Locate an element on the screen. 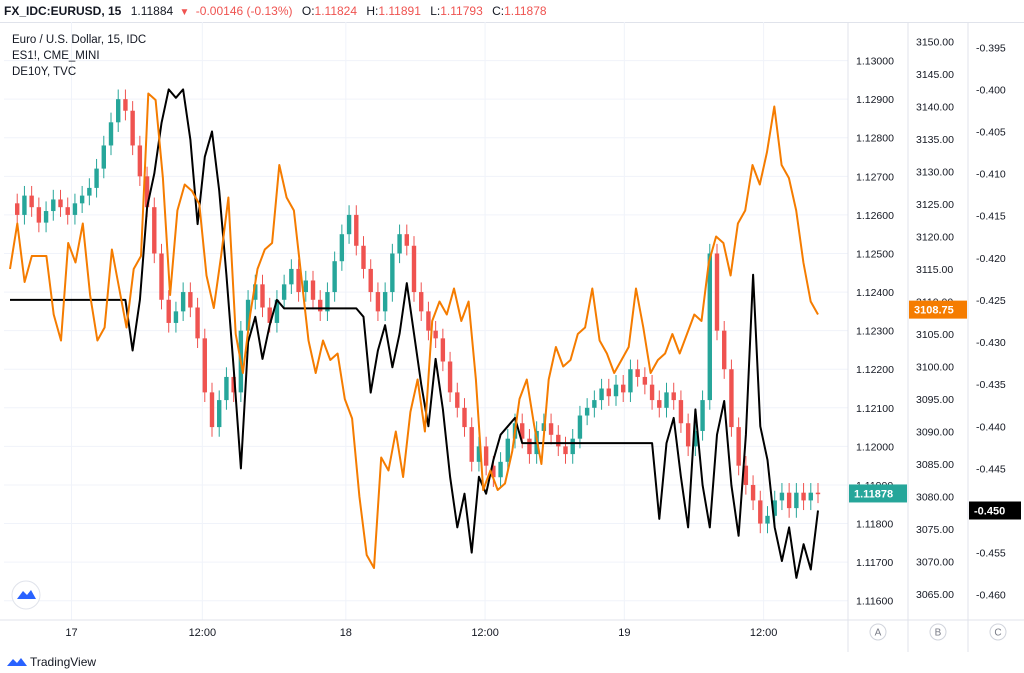 Image resolution: width=1024 pixels, height=673 pixels. de10y-tick-label: -0.415 is located at coordinates (991, 217).